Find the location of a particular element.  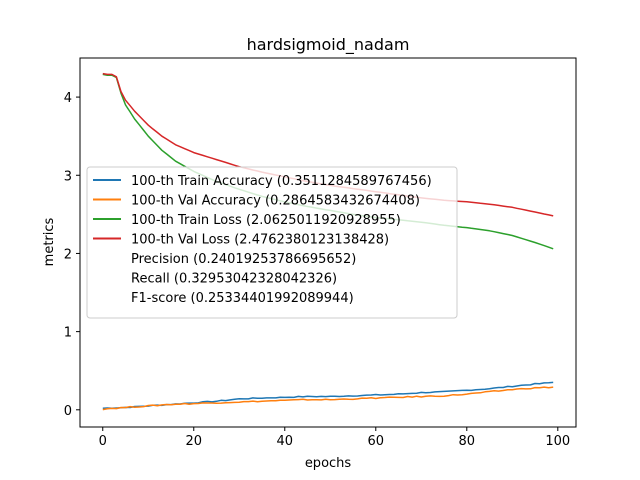

y-tick-label: 0 is located at coordinates (68, 411).